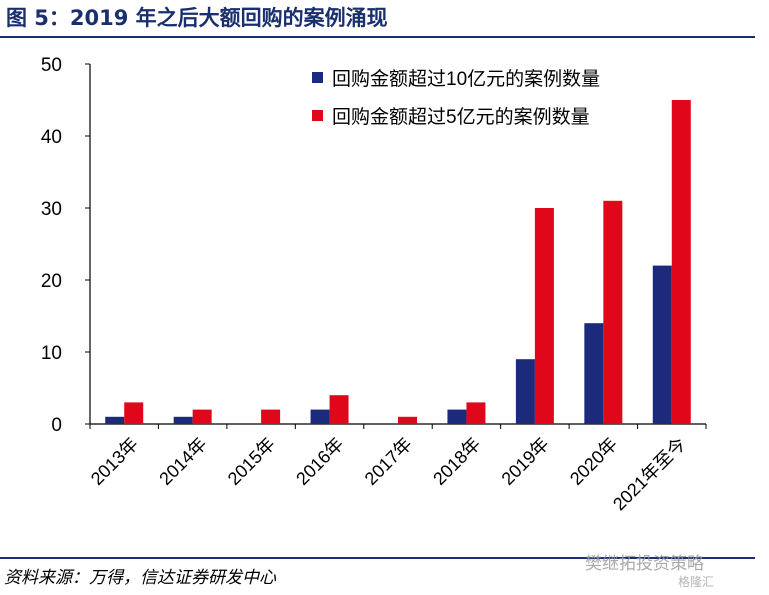 This screenshot has width=769, height=595. Describe the element at coordinates (319, 461) in the screenshot. I see `x-tick-label: 2016年` at that location.